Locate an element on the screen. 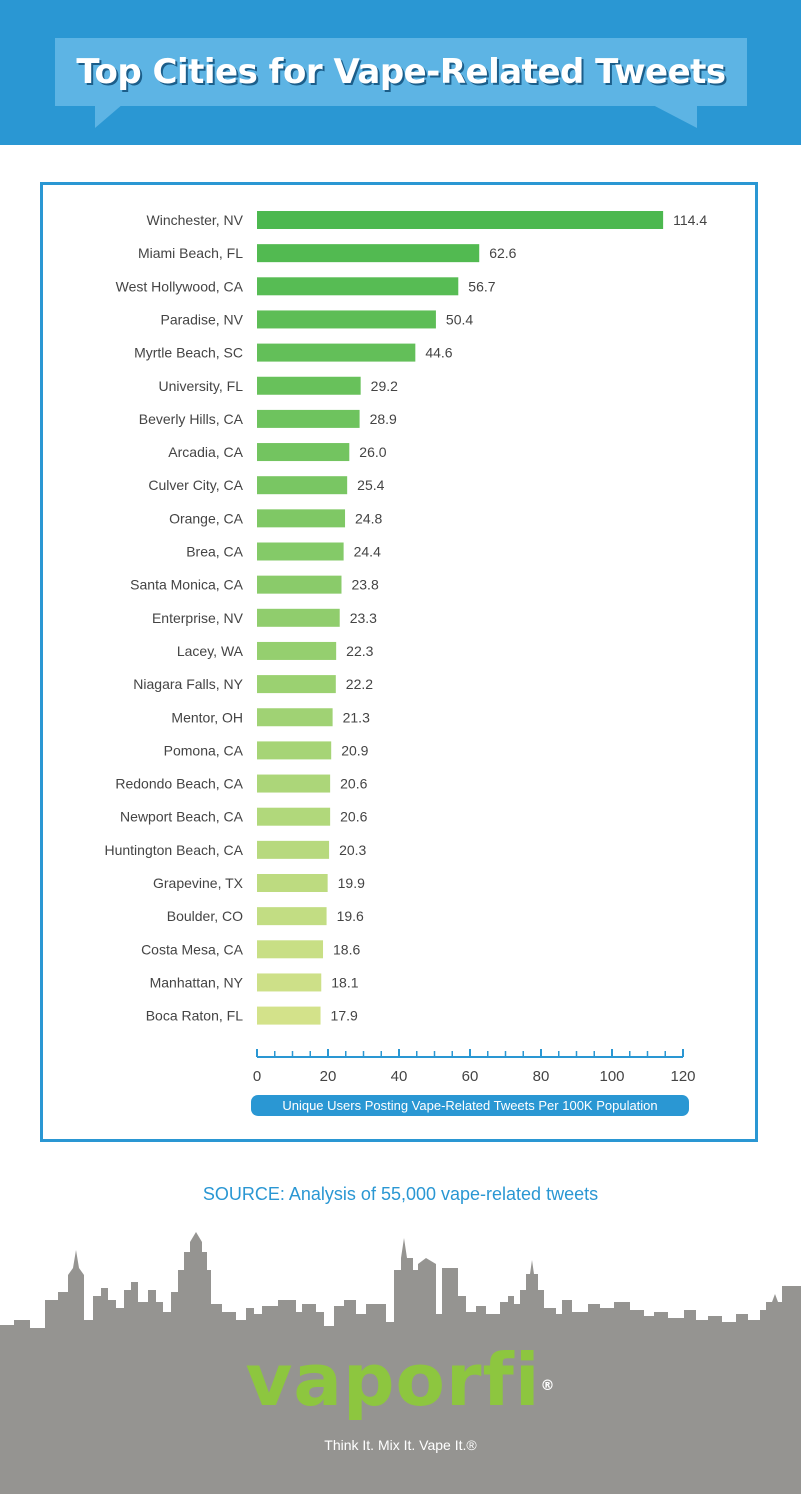 The image size is (801, 1494). page-title: Top Cities for Vape-Related Tweets is located at coordinates (401, 72).